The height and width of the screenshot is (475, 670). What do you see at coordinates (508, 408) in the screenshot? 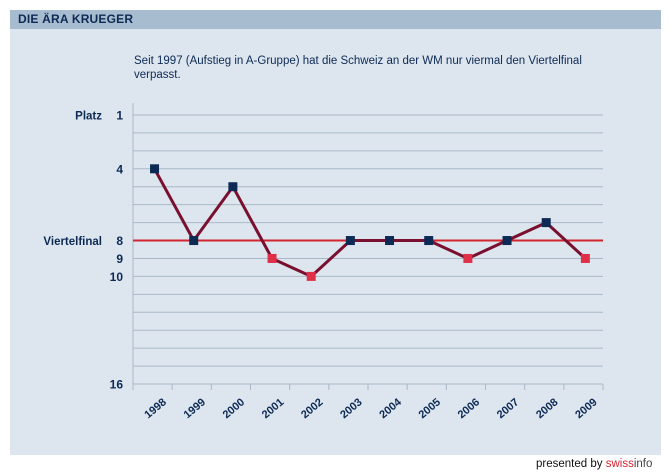
I see `x-tick-label: 2007` at bounding box center [508, 408].